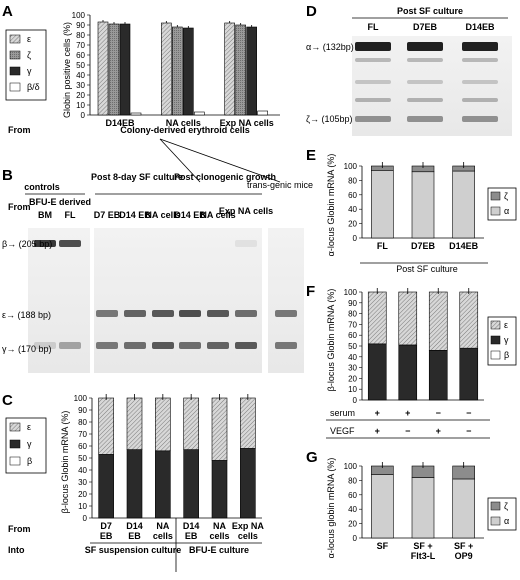  Describe the element at coordinates (15, 71) in the screenshot. I see `legend-swatch-gamma` at that location.